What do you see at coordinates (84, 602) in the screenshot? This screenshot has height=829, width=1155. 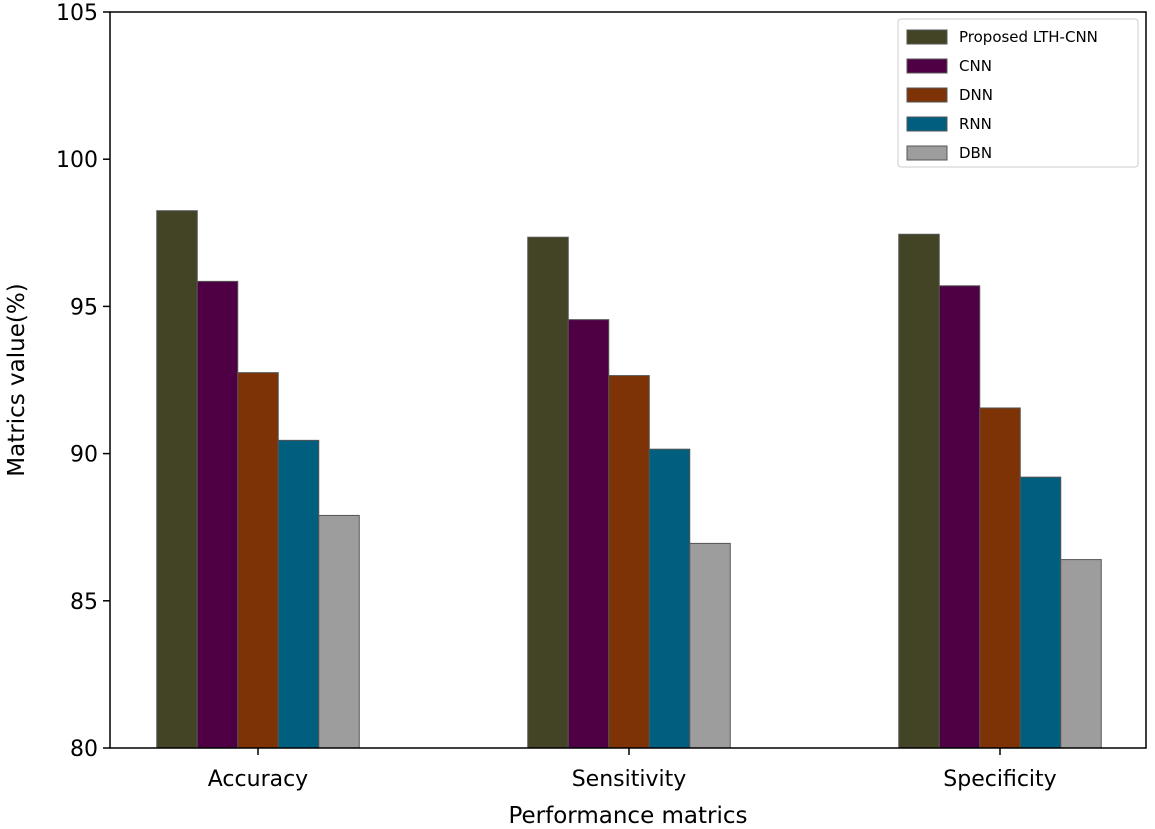 I see `y-tick-label: 85` at bounding box center [84, 602].